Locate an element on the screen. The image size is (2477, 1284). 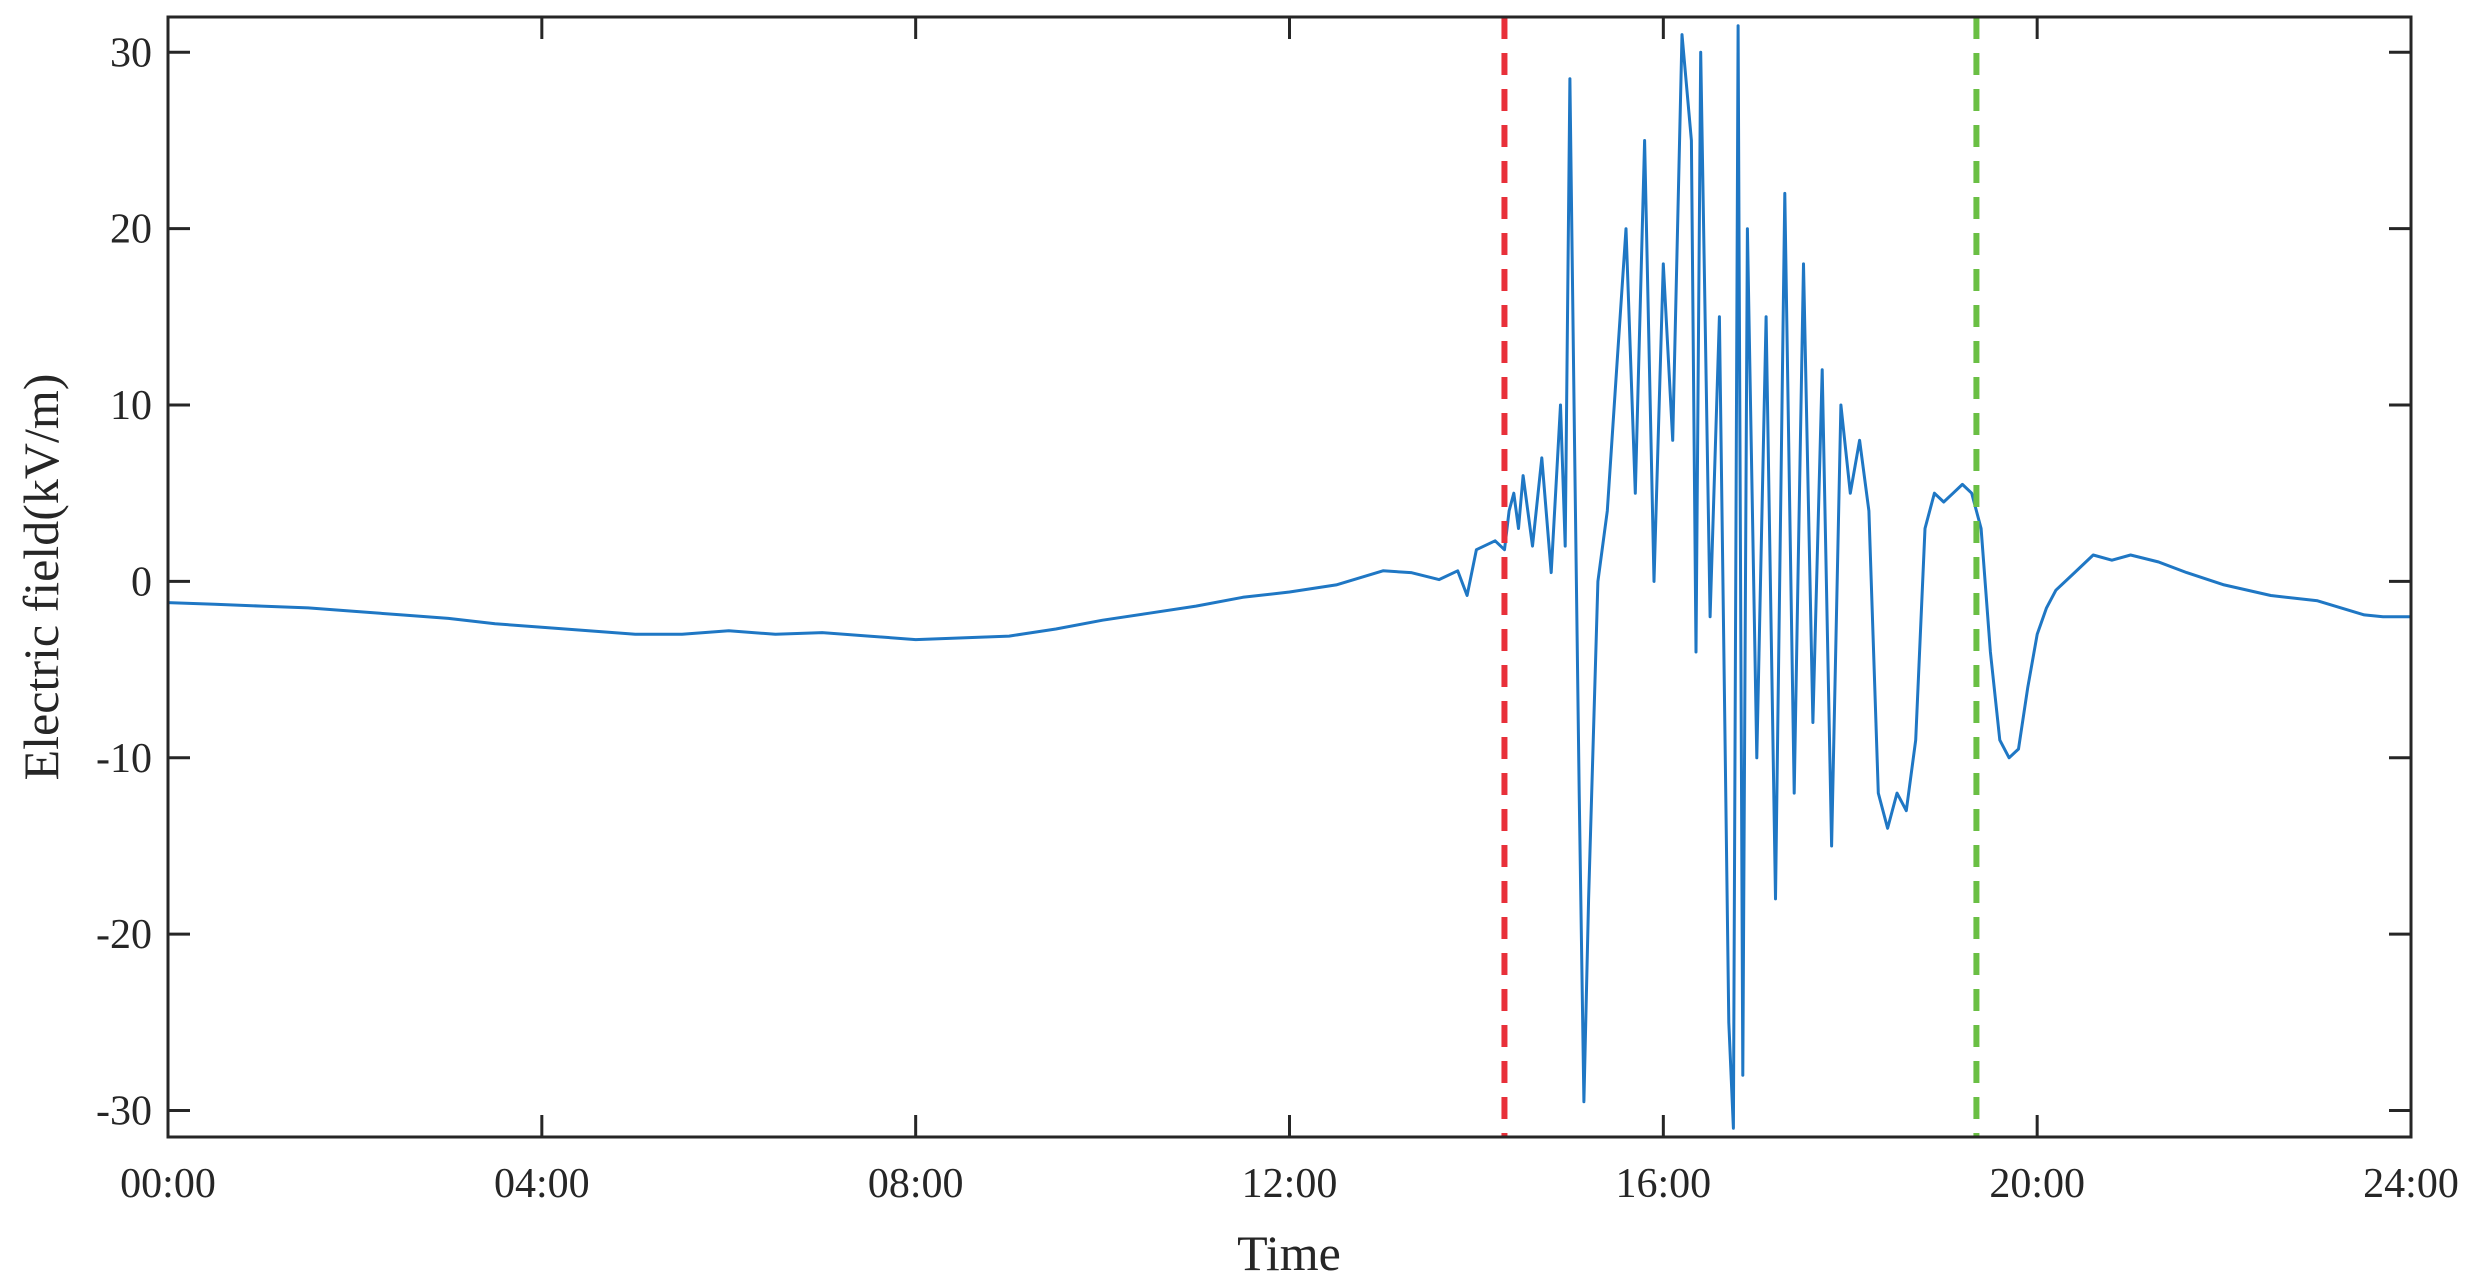
x-tick-label: 16:00 is located at coordinates (1663, 1184).